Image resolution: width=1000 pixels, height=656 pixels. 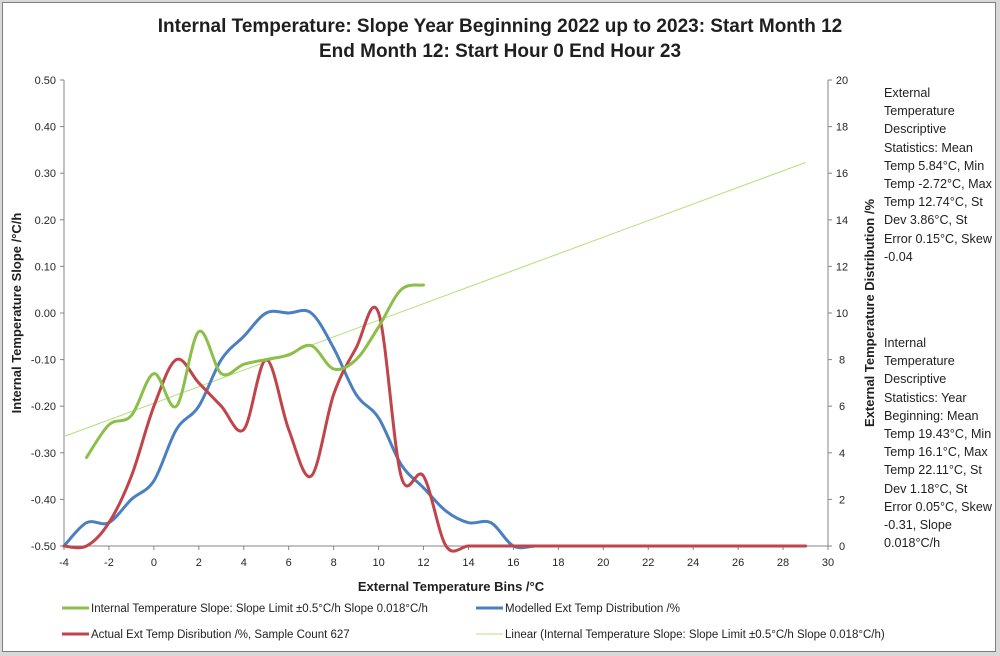 I want to click on x-tick-label: 20, so click(x=603, y=563).